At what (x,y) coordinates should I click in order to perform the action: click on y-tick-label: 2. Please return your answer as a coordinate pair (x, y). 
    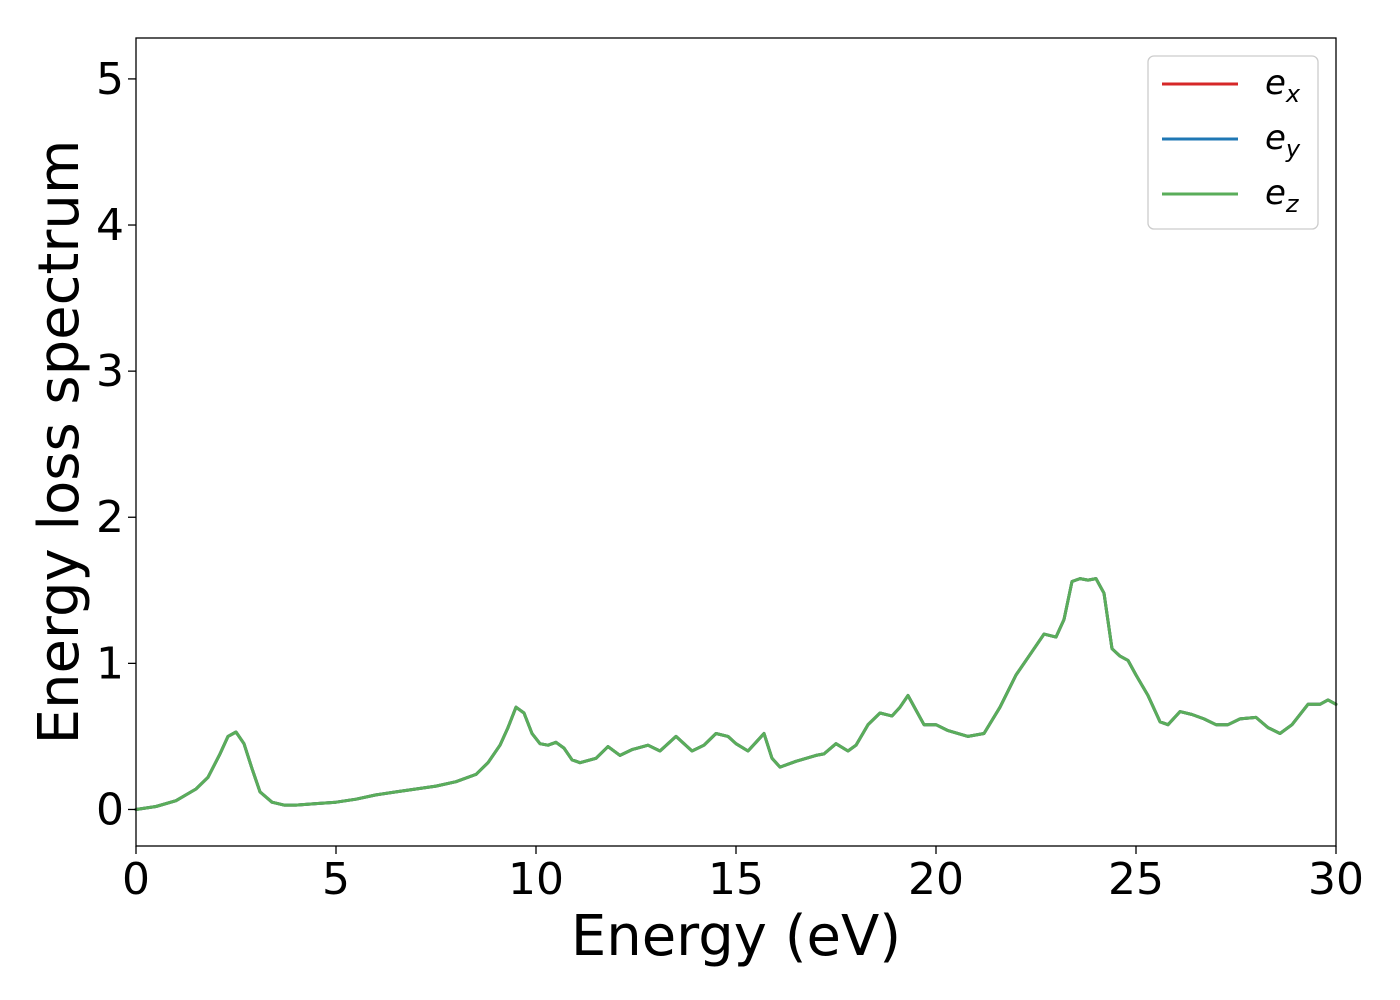
    Looking at the image, I should click on (110, 517).